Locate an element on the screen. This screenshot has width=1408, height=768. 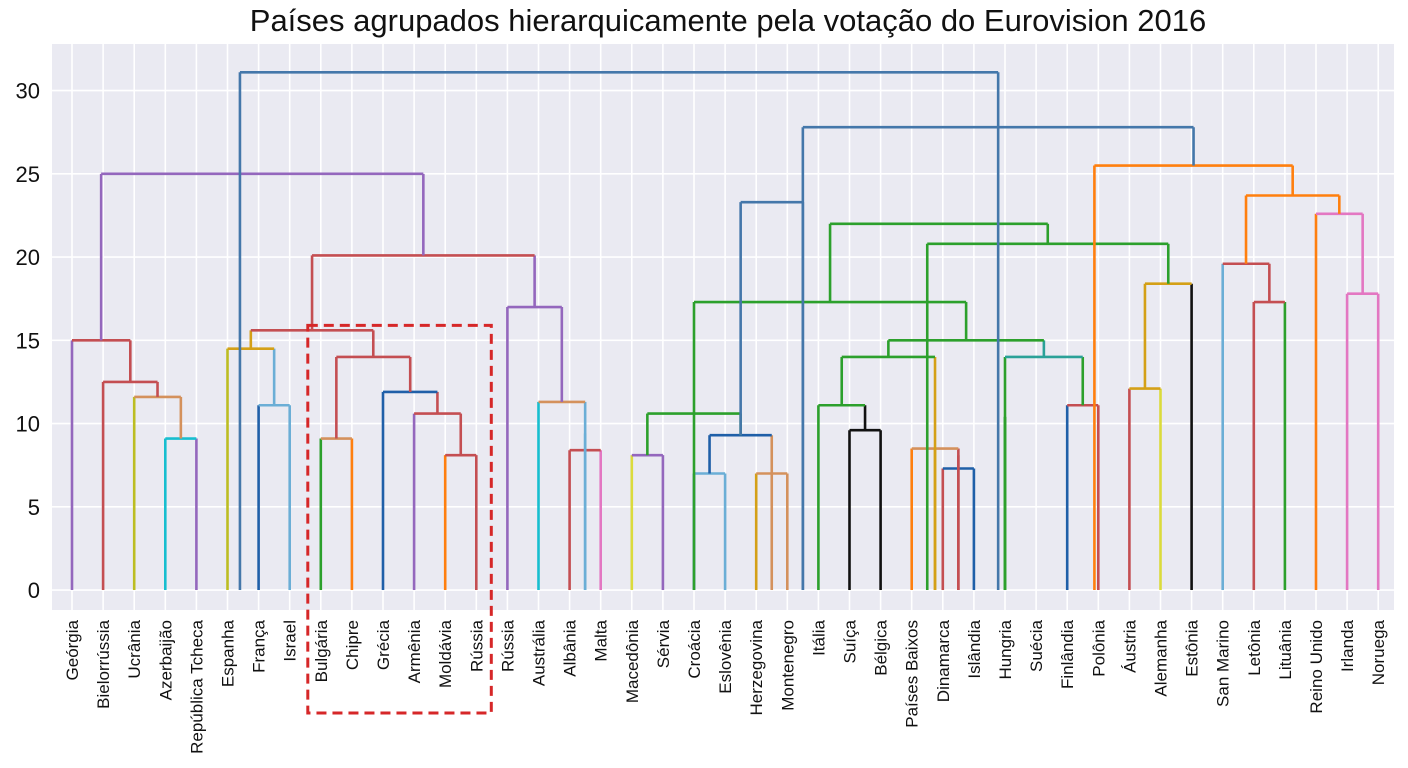
leaf-label-36: Estônia is located at coordinates (1192, 647).